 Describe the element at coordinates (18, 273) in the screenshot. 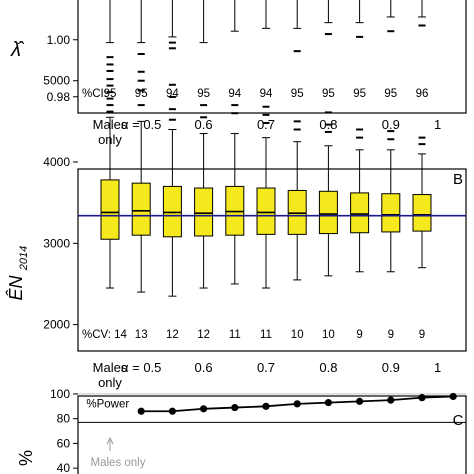

I see `y-axis-label: ÊN 2014` at that location.